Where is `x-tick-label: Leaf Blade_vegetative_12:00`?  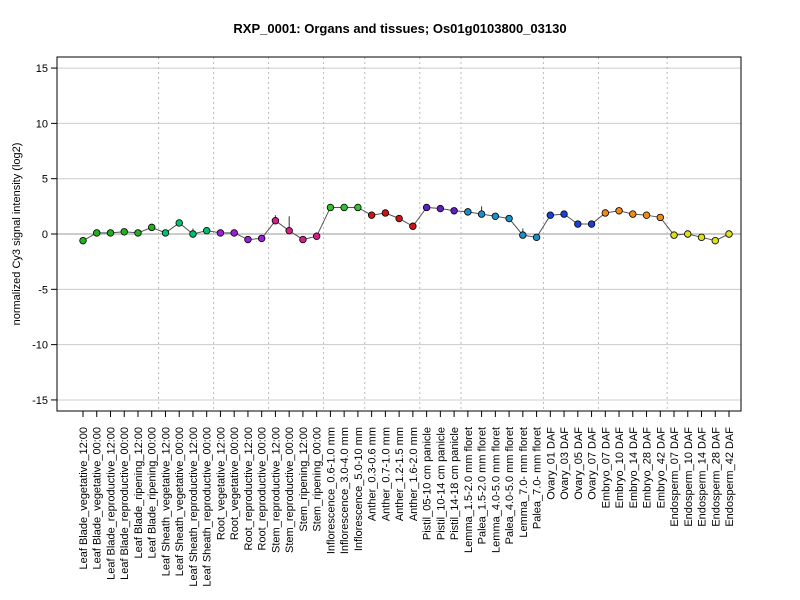
x-tick-label: Leaf Blade_vegetative_12:00 is located at coordinates (84, 498).